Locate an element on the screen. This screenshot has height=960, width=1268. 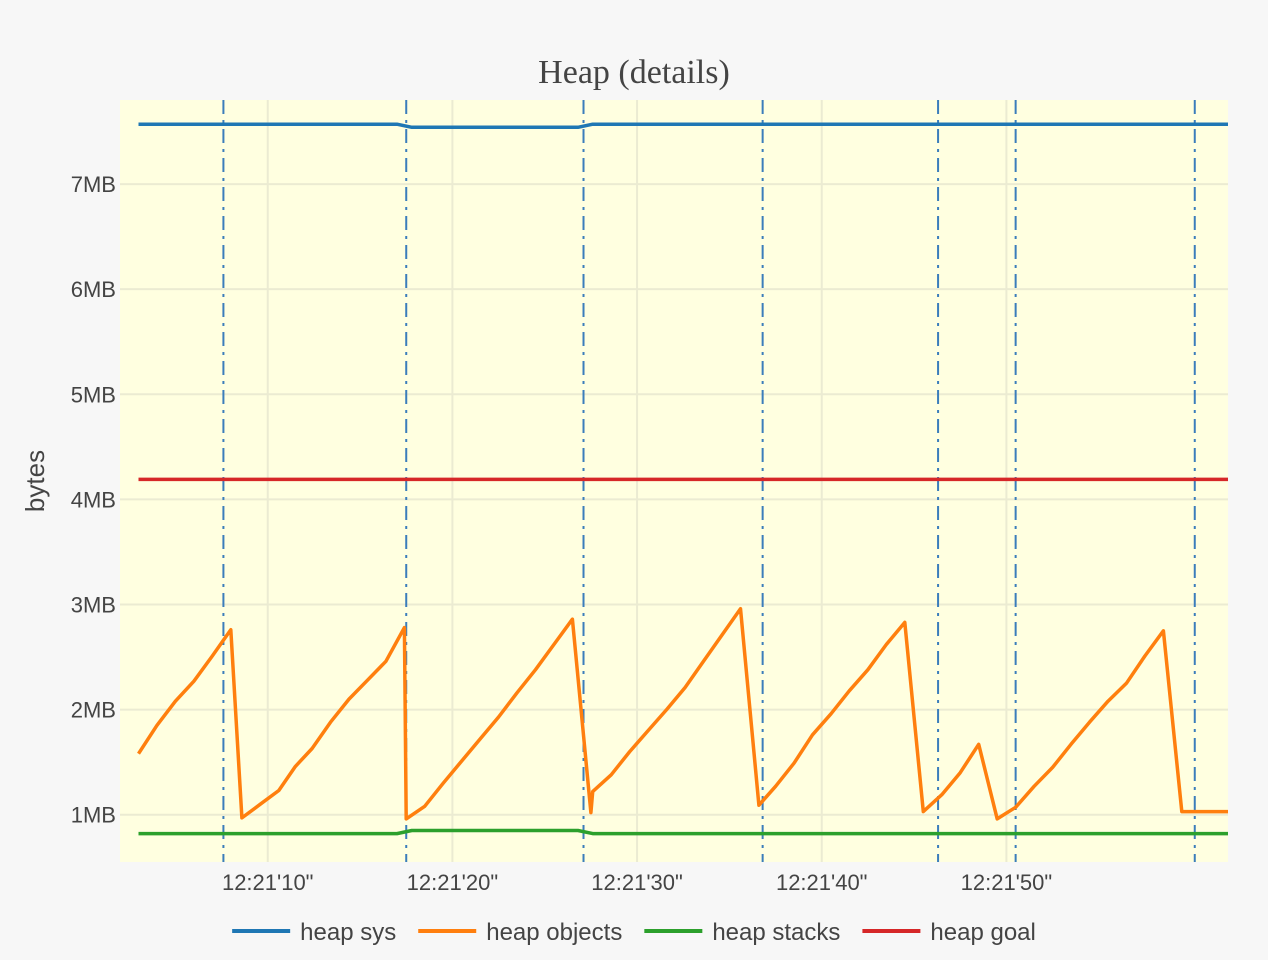
x-tick-label: 12:21'50" is located at coordinates (1007, 882).